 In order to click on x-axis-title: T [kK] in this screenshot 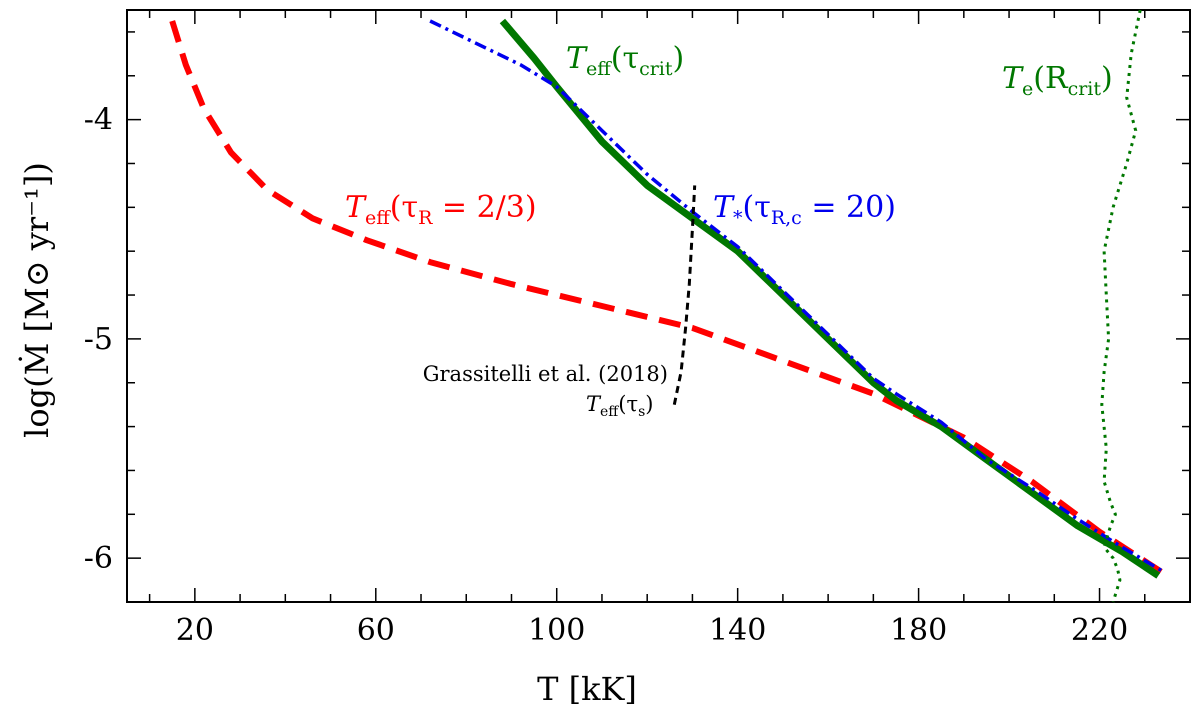, I will do `click(587, 689)`.